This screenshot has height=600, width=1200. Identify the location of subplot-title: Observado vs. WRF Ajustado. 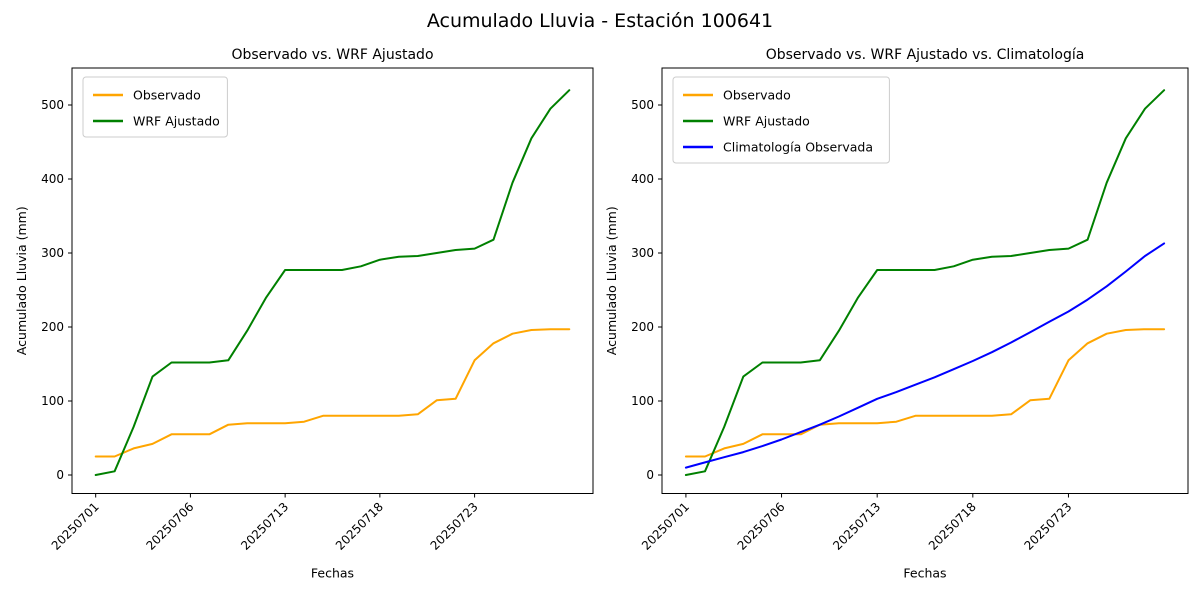
(332, 55).